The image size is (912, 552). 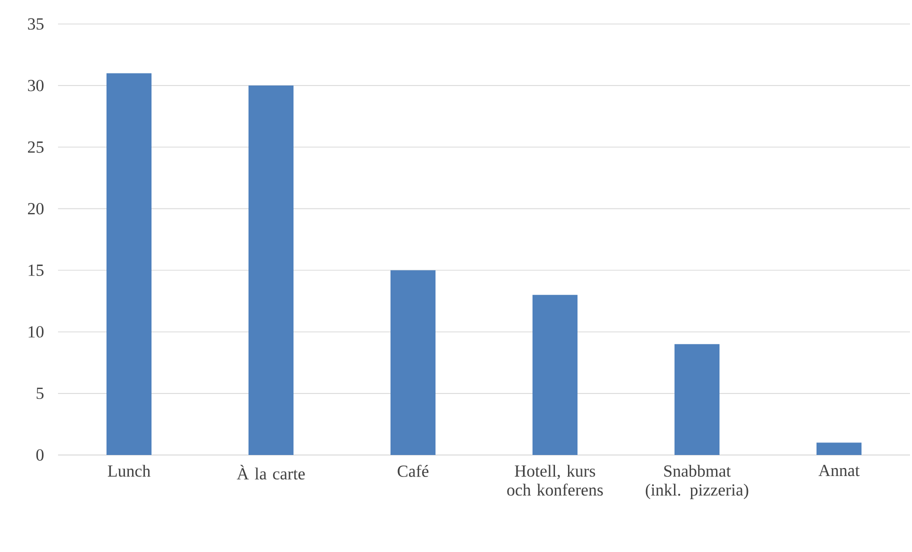 I want to click on y-tick-label: 30, so click(x=36, y=86).